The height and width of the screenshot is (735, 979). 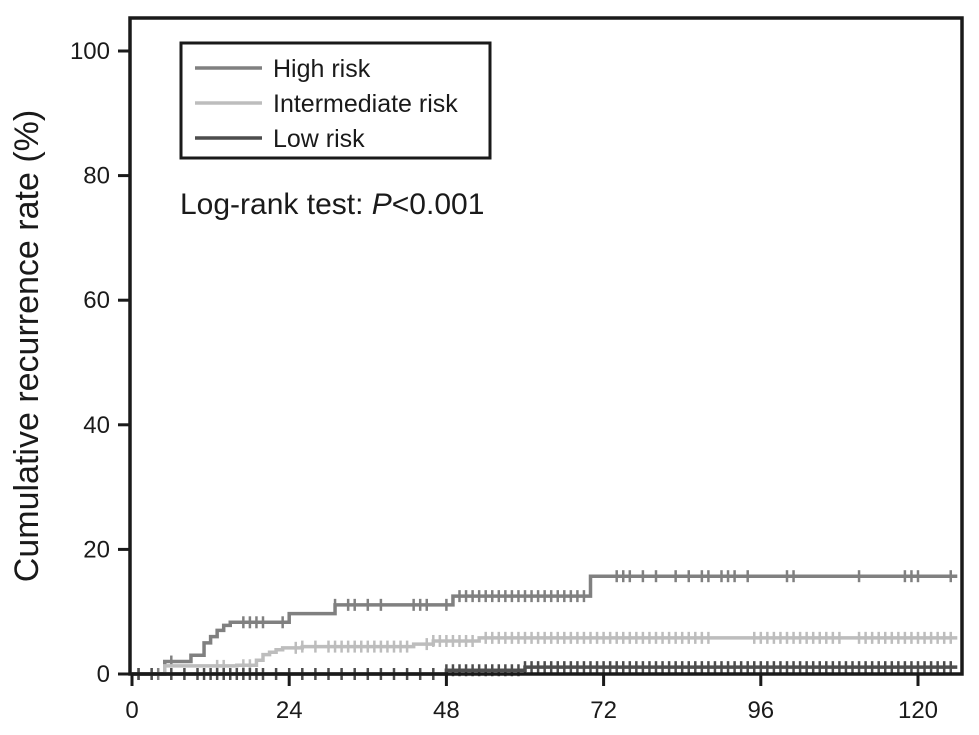 What do you see at coordinates (276, 204) in the screenshot?
I see `annotation-prefix: Log-rank test:` at bounding box center [276, 204].